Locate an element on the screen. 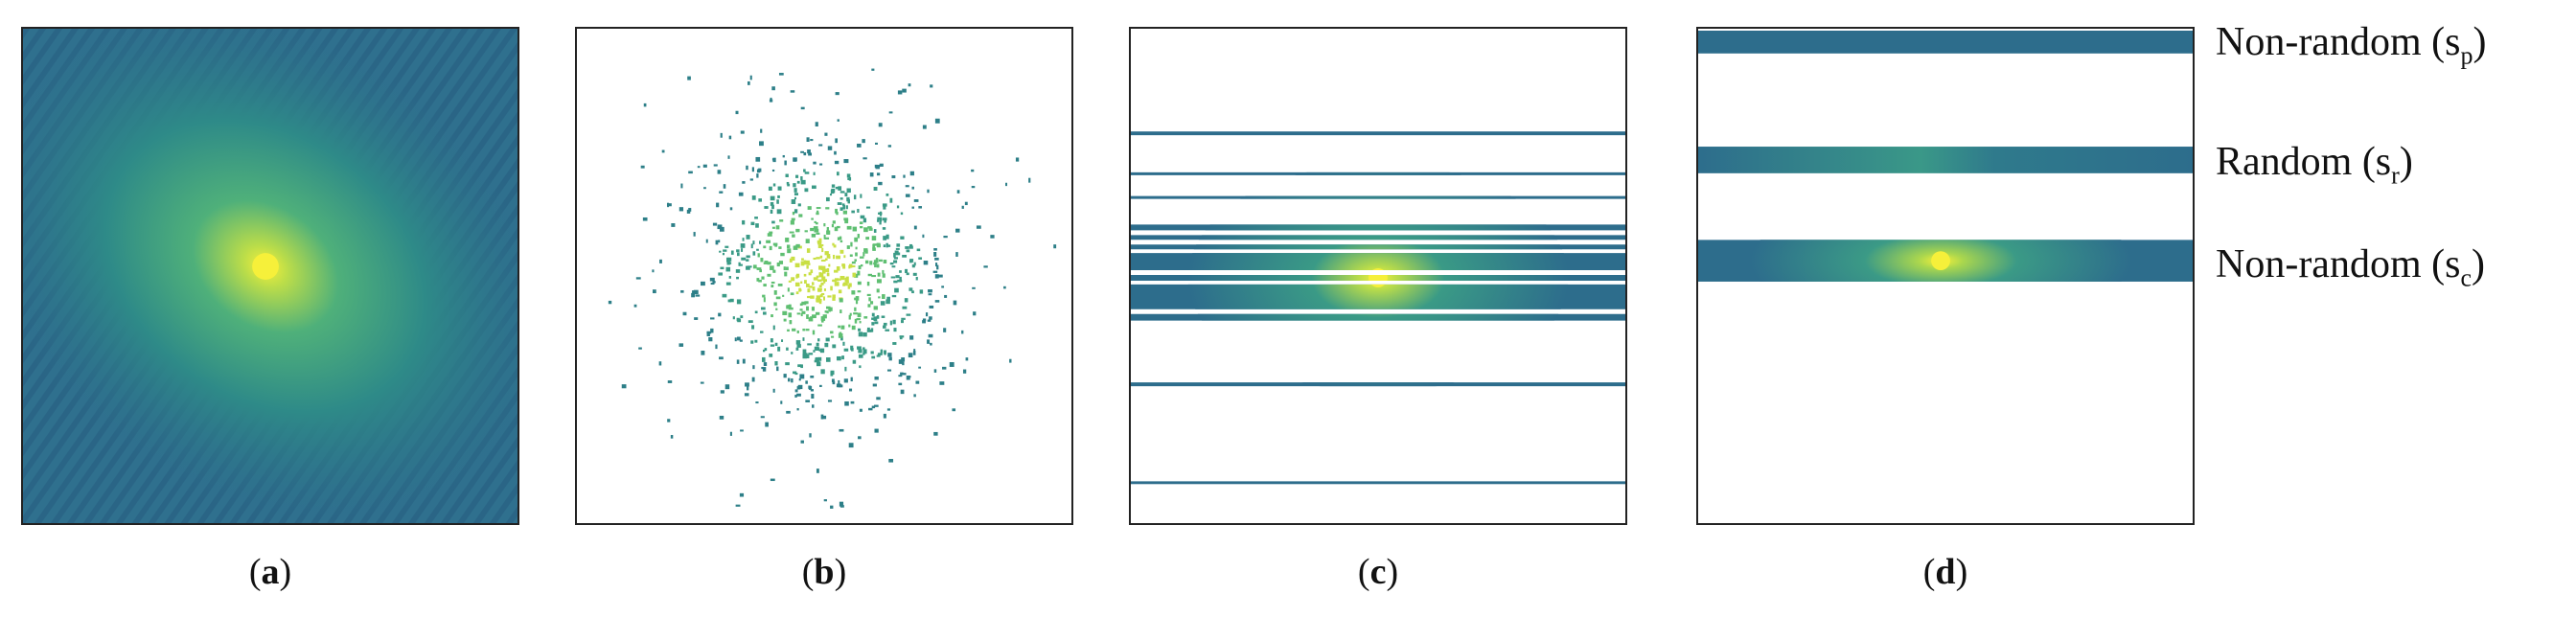 Image resolution: width=2576 pixels, height=617 pixels. band-non-random-c is located at coordinates (1945, 261).